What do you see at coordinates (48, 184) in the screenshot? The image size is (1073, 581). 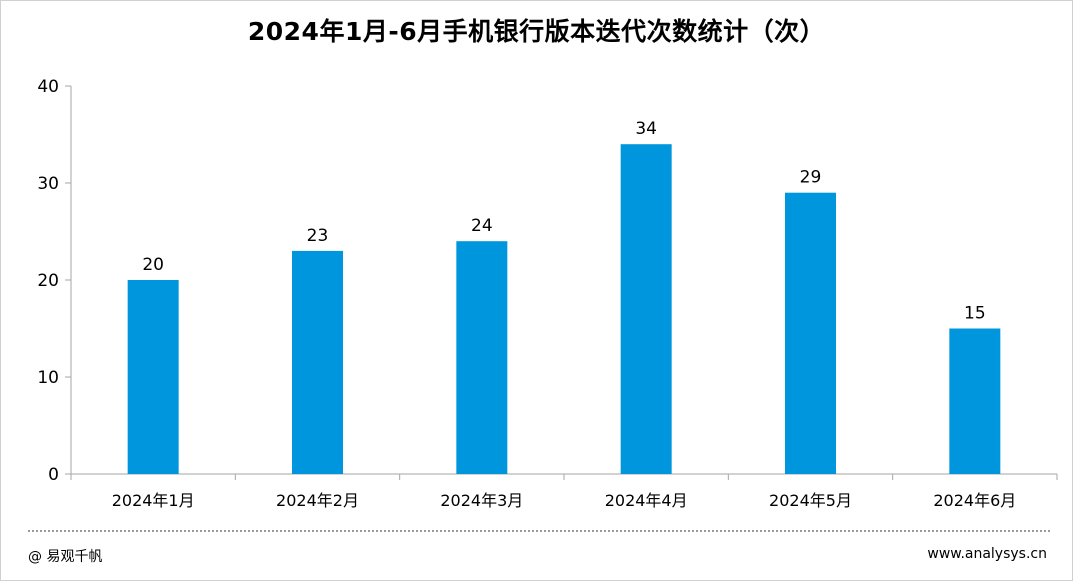 I see `y-tick-label: 30` at bounding box center [48, 184].